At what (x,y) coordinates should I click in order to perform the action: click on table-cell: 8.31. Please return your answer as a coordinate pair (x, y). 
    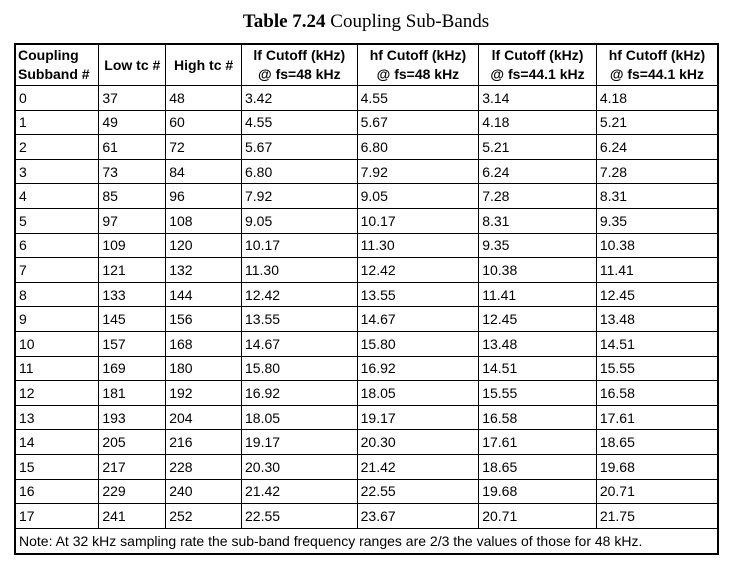
    Looking at the image, I should click on (537, 220).